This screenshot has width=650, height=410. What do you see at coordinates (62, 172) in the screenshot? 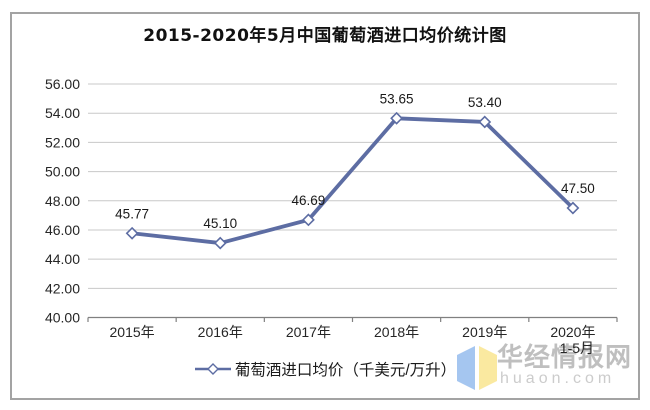
I see `y-axis-label: 50.00` at bounding box center [62, 172].